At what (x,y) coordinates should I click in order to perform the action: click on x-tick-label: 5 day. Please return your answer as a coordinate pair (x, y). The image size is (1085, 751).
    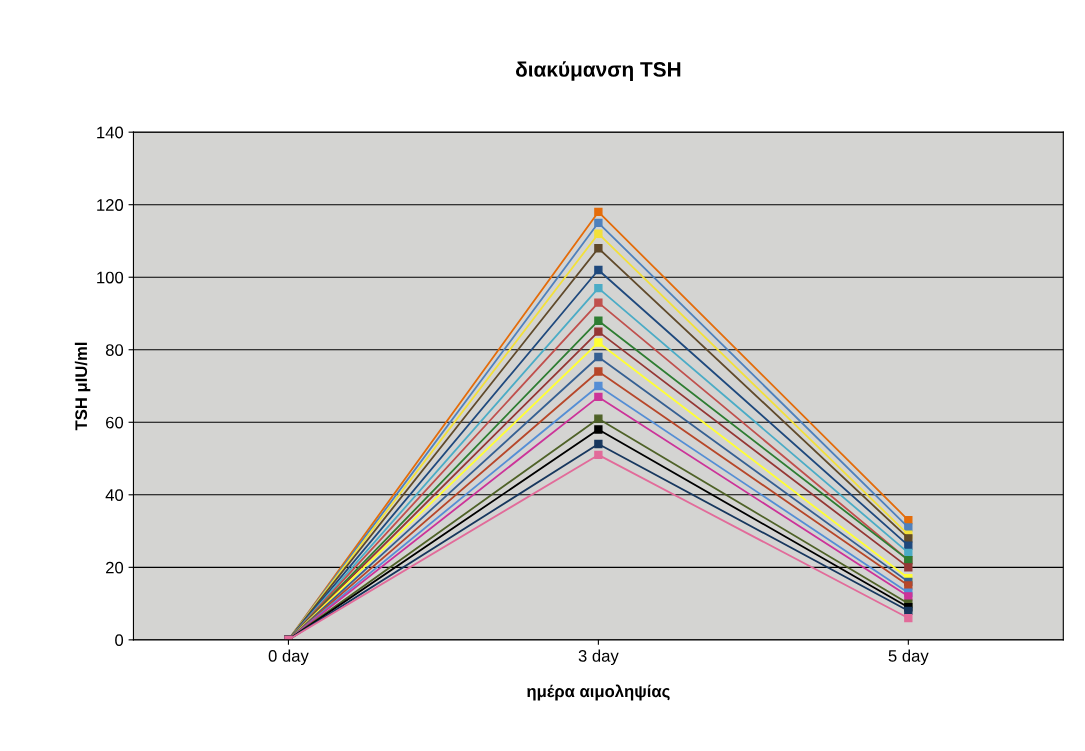
    Looking at the image, I should click on (908, 657).